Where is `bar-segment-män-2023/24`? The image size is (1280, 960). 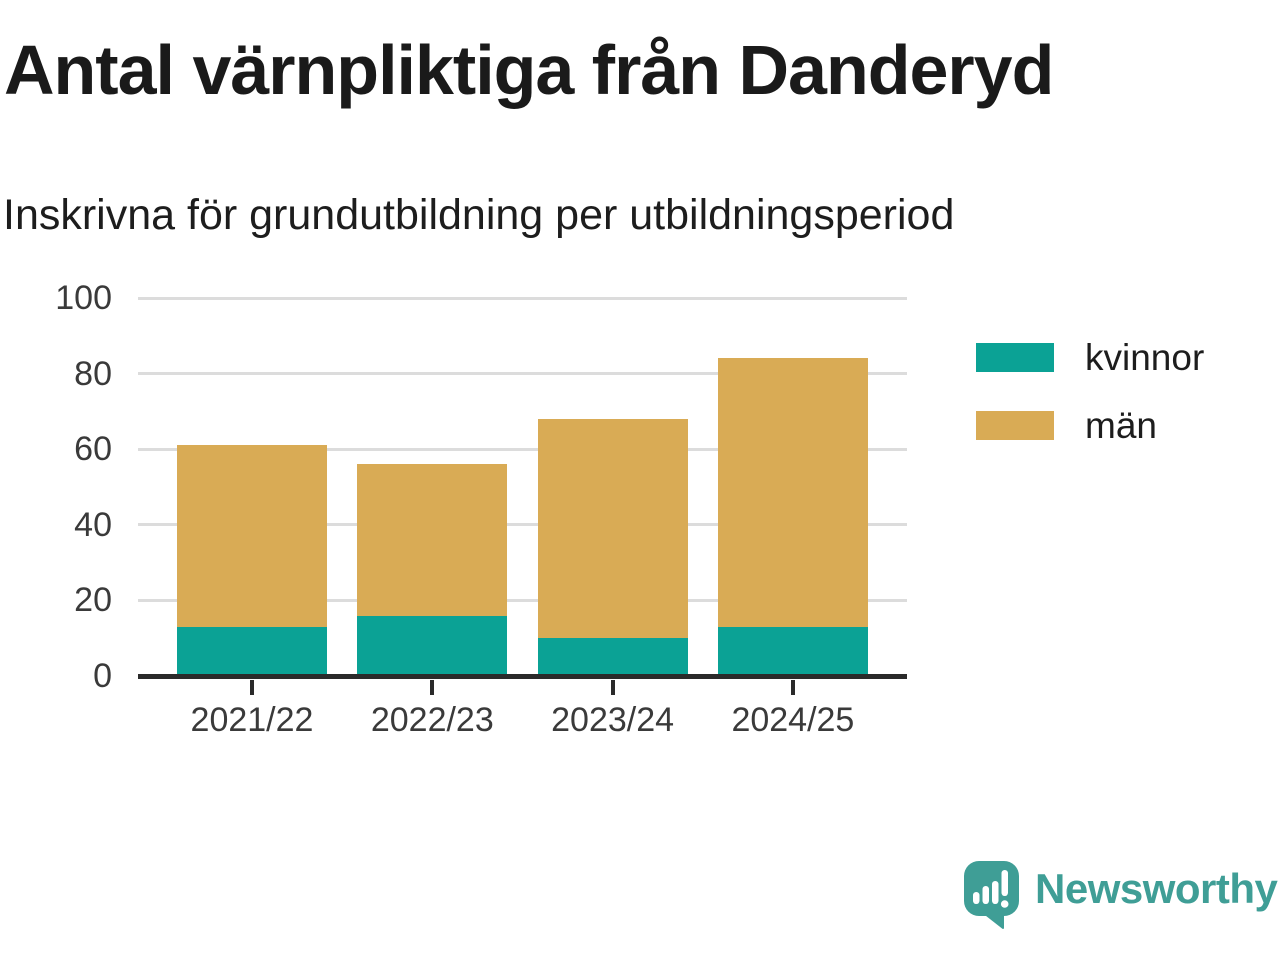 bar-segment-män-2023/24 is located at coordinates (612, 528).